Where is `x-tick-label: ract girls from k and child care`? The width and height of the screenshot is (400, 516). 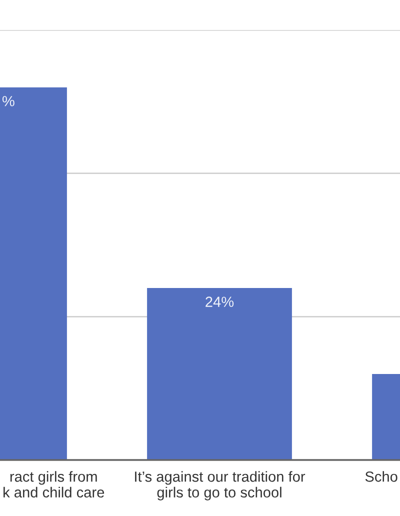
x-tick-label: ract girls from k and child care is located at coordinates (54, 484).